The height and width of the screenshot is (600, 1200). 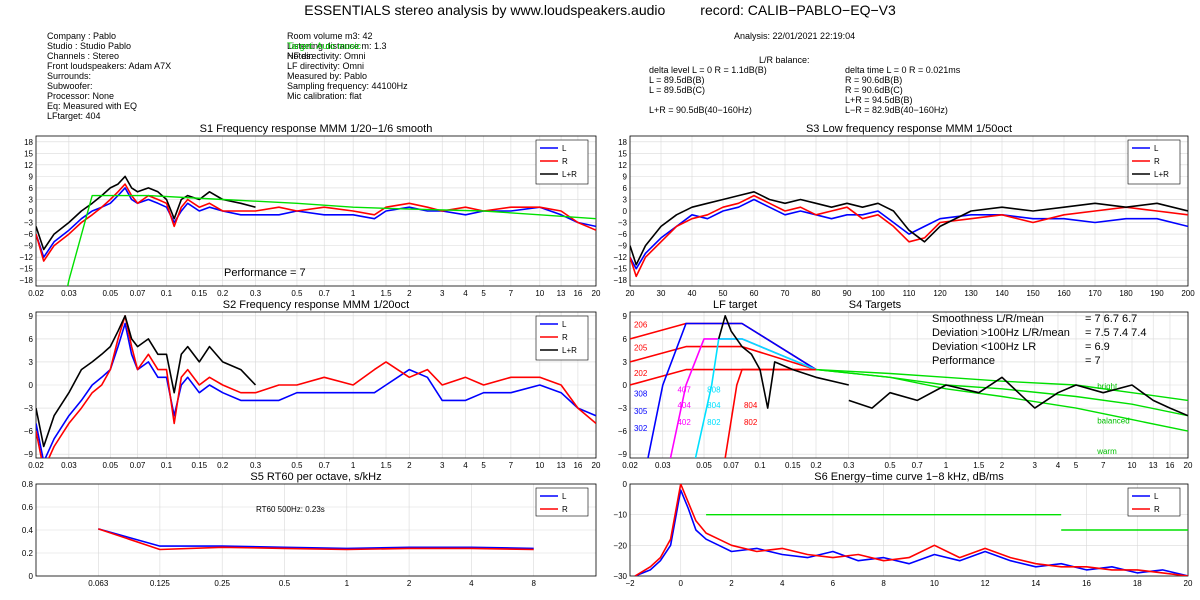 What do you see at coordinates (692, 293) in the screenshot?
I see `x-tick-label: 40` at bounding box center [692, 293].